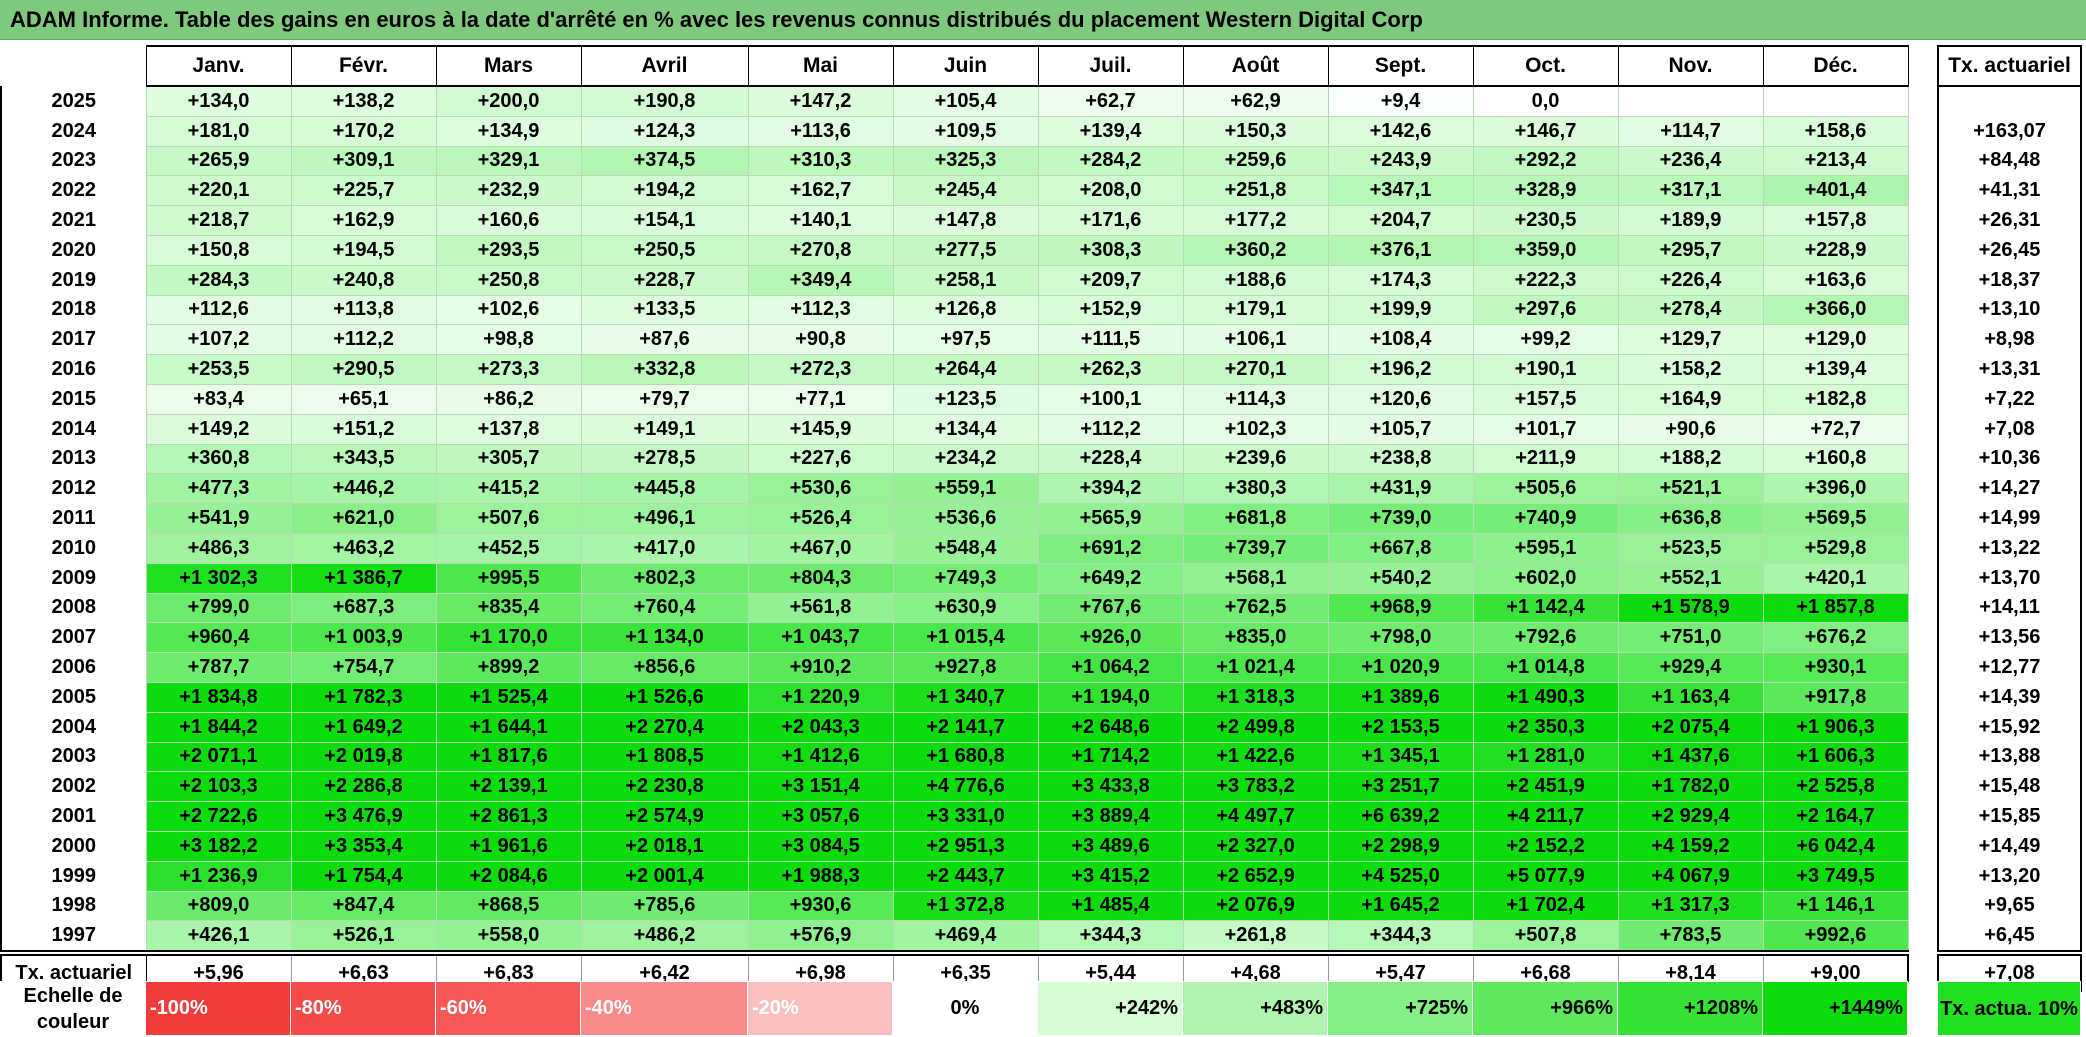  Describe the element at coordinates (218, 936) in the screenshot. I see `gain-cell: +426,1` at that location.